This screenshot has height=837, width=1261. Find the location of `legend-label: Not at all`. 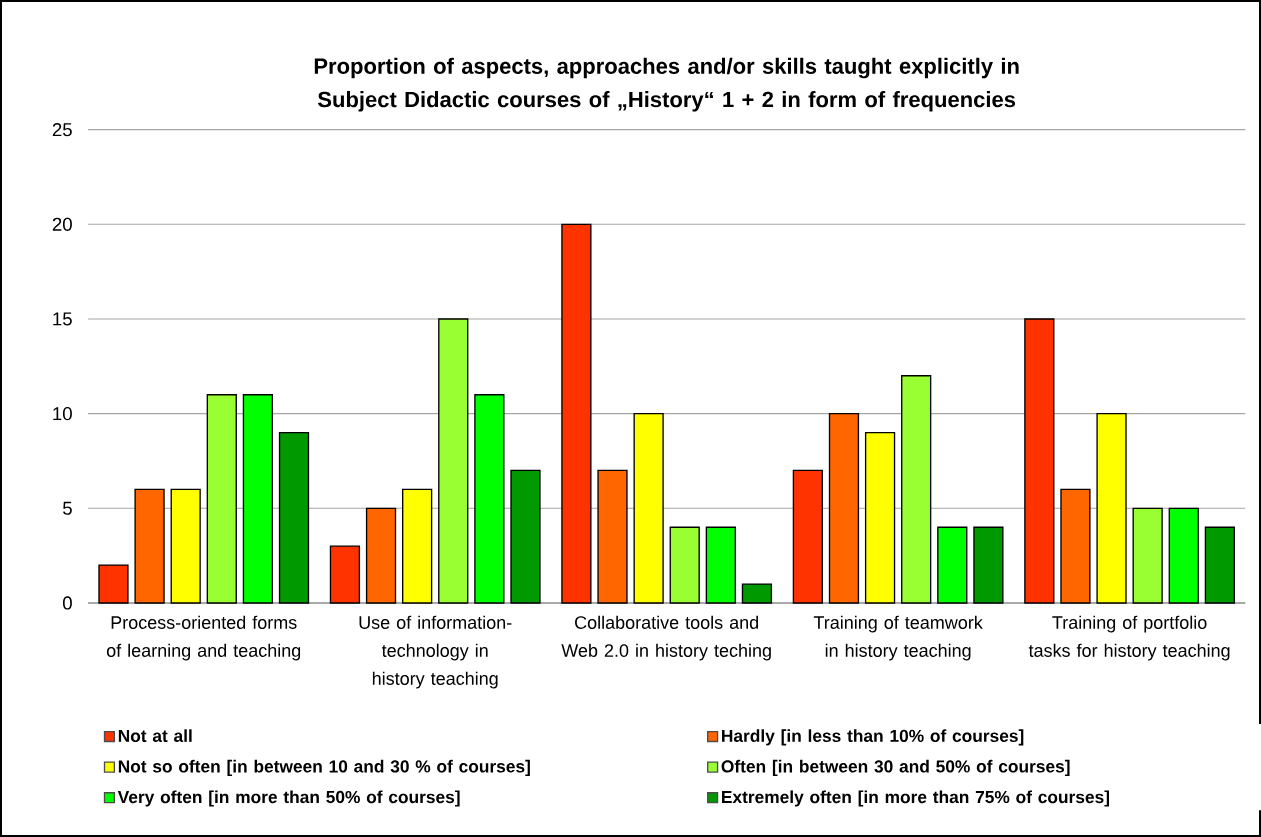

legend-label: Not at all is located at coordinates (155, 736).